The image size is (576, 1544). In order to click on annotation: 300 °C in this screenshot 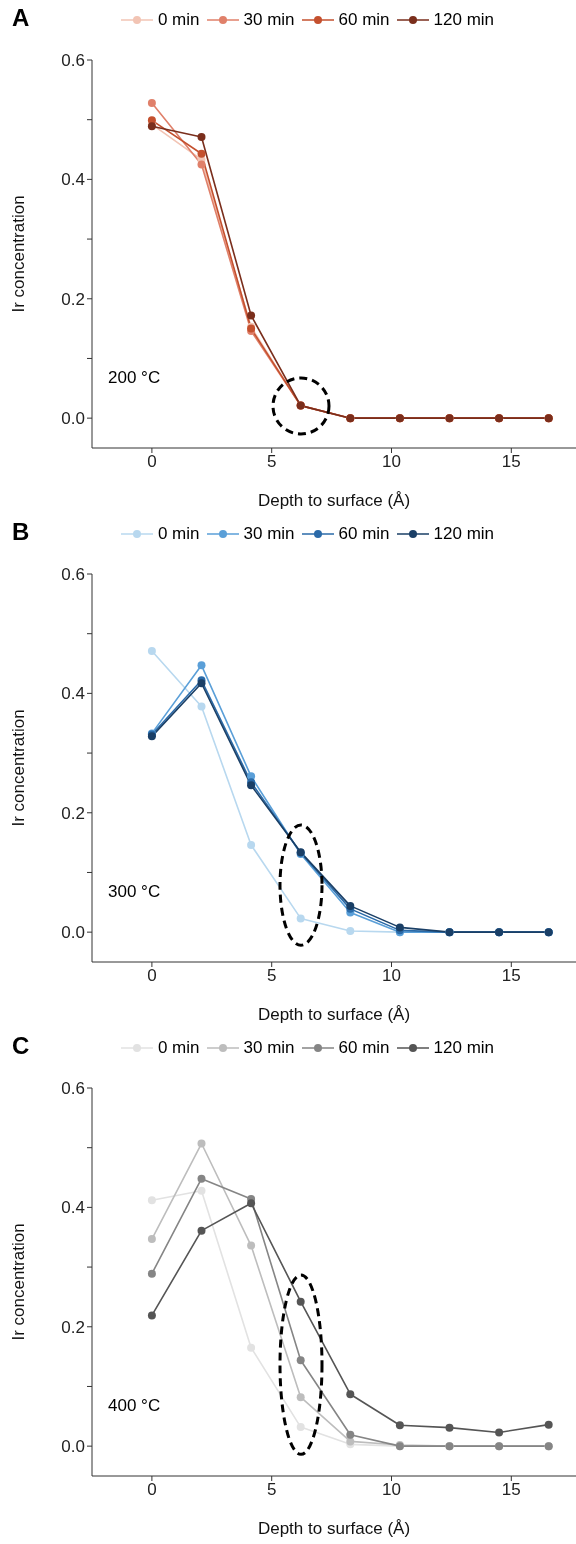, I will do `click(134, 892)`.